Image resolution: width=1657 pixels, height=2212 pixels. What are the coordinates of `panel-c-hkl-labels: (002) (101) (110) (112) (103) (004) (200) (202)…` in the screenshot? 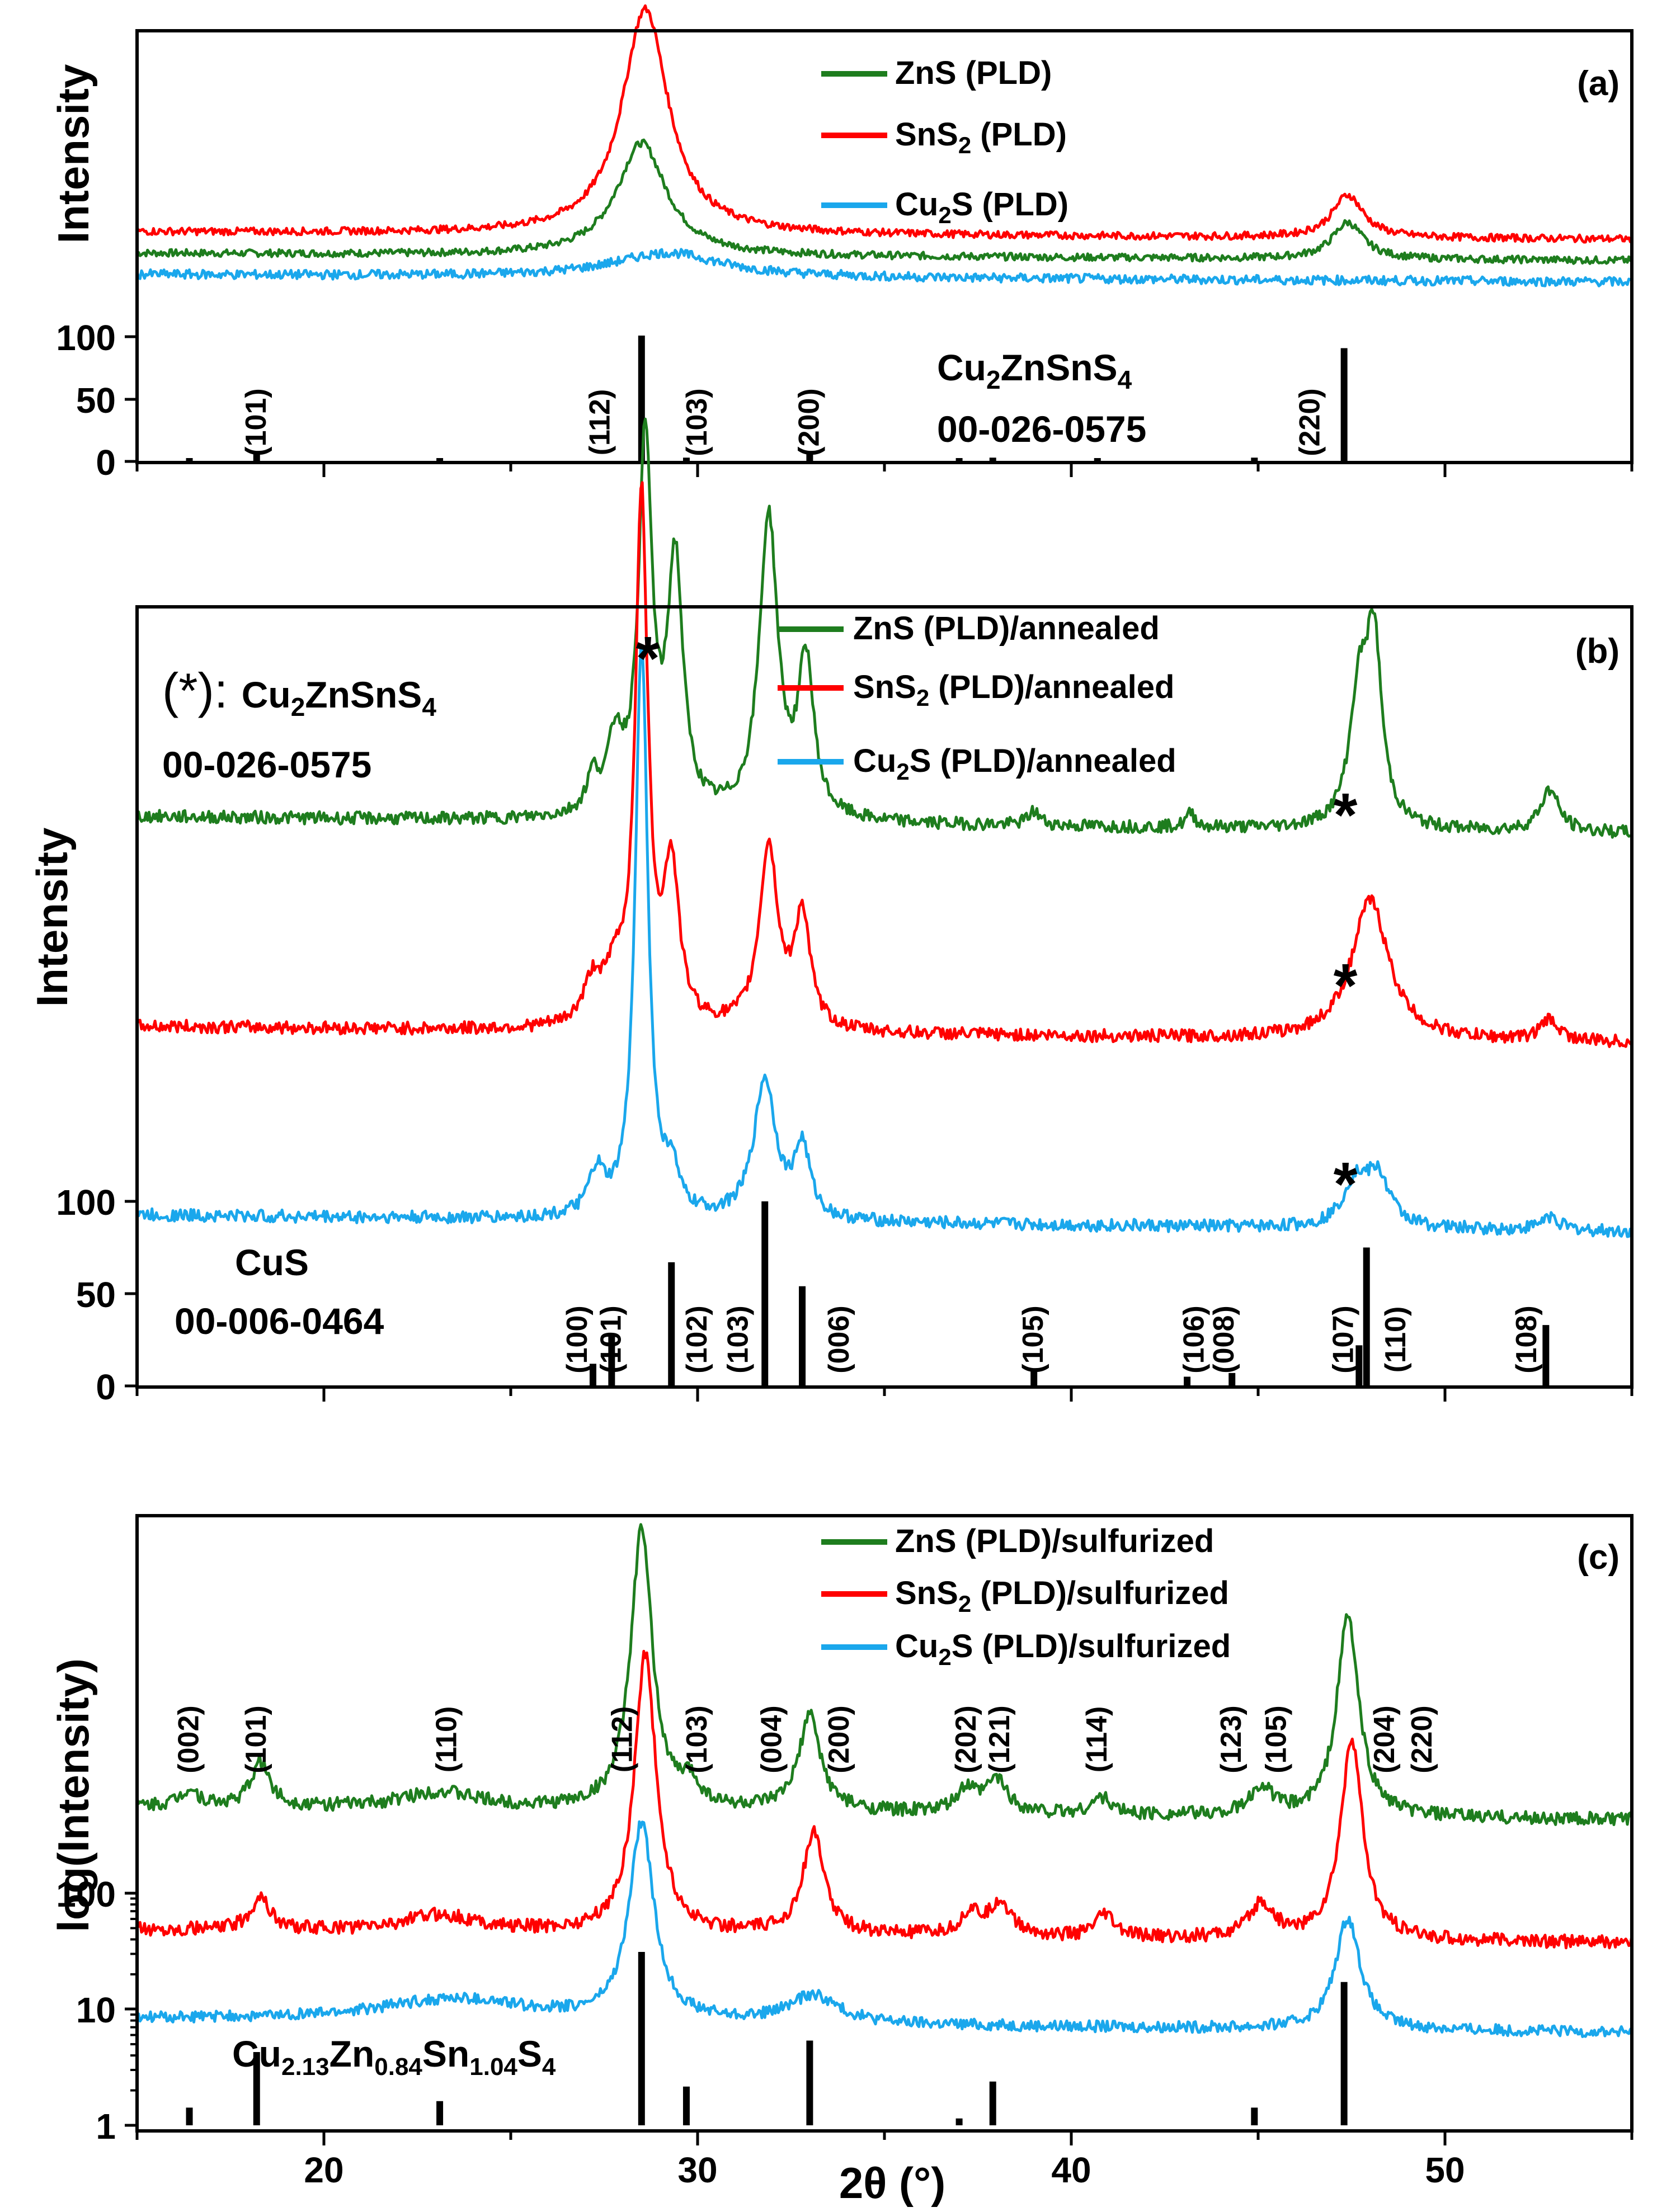 It's located at (805, 1739).